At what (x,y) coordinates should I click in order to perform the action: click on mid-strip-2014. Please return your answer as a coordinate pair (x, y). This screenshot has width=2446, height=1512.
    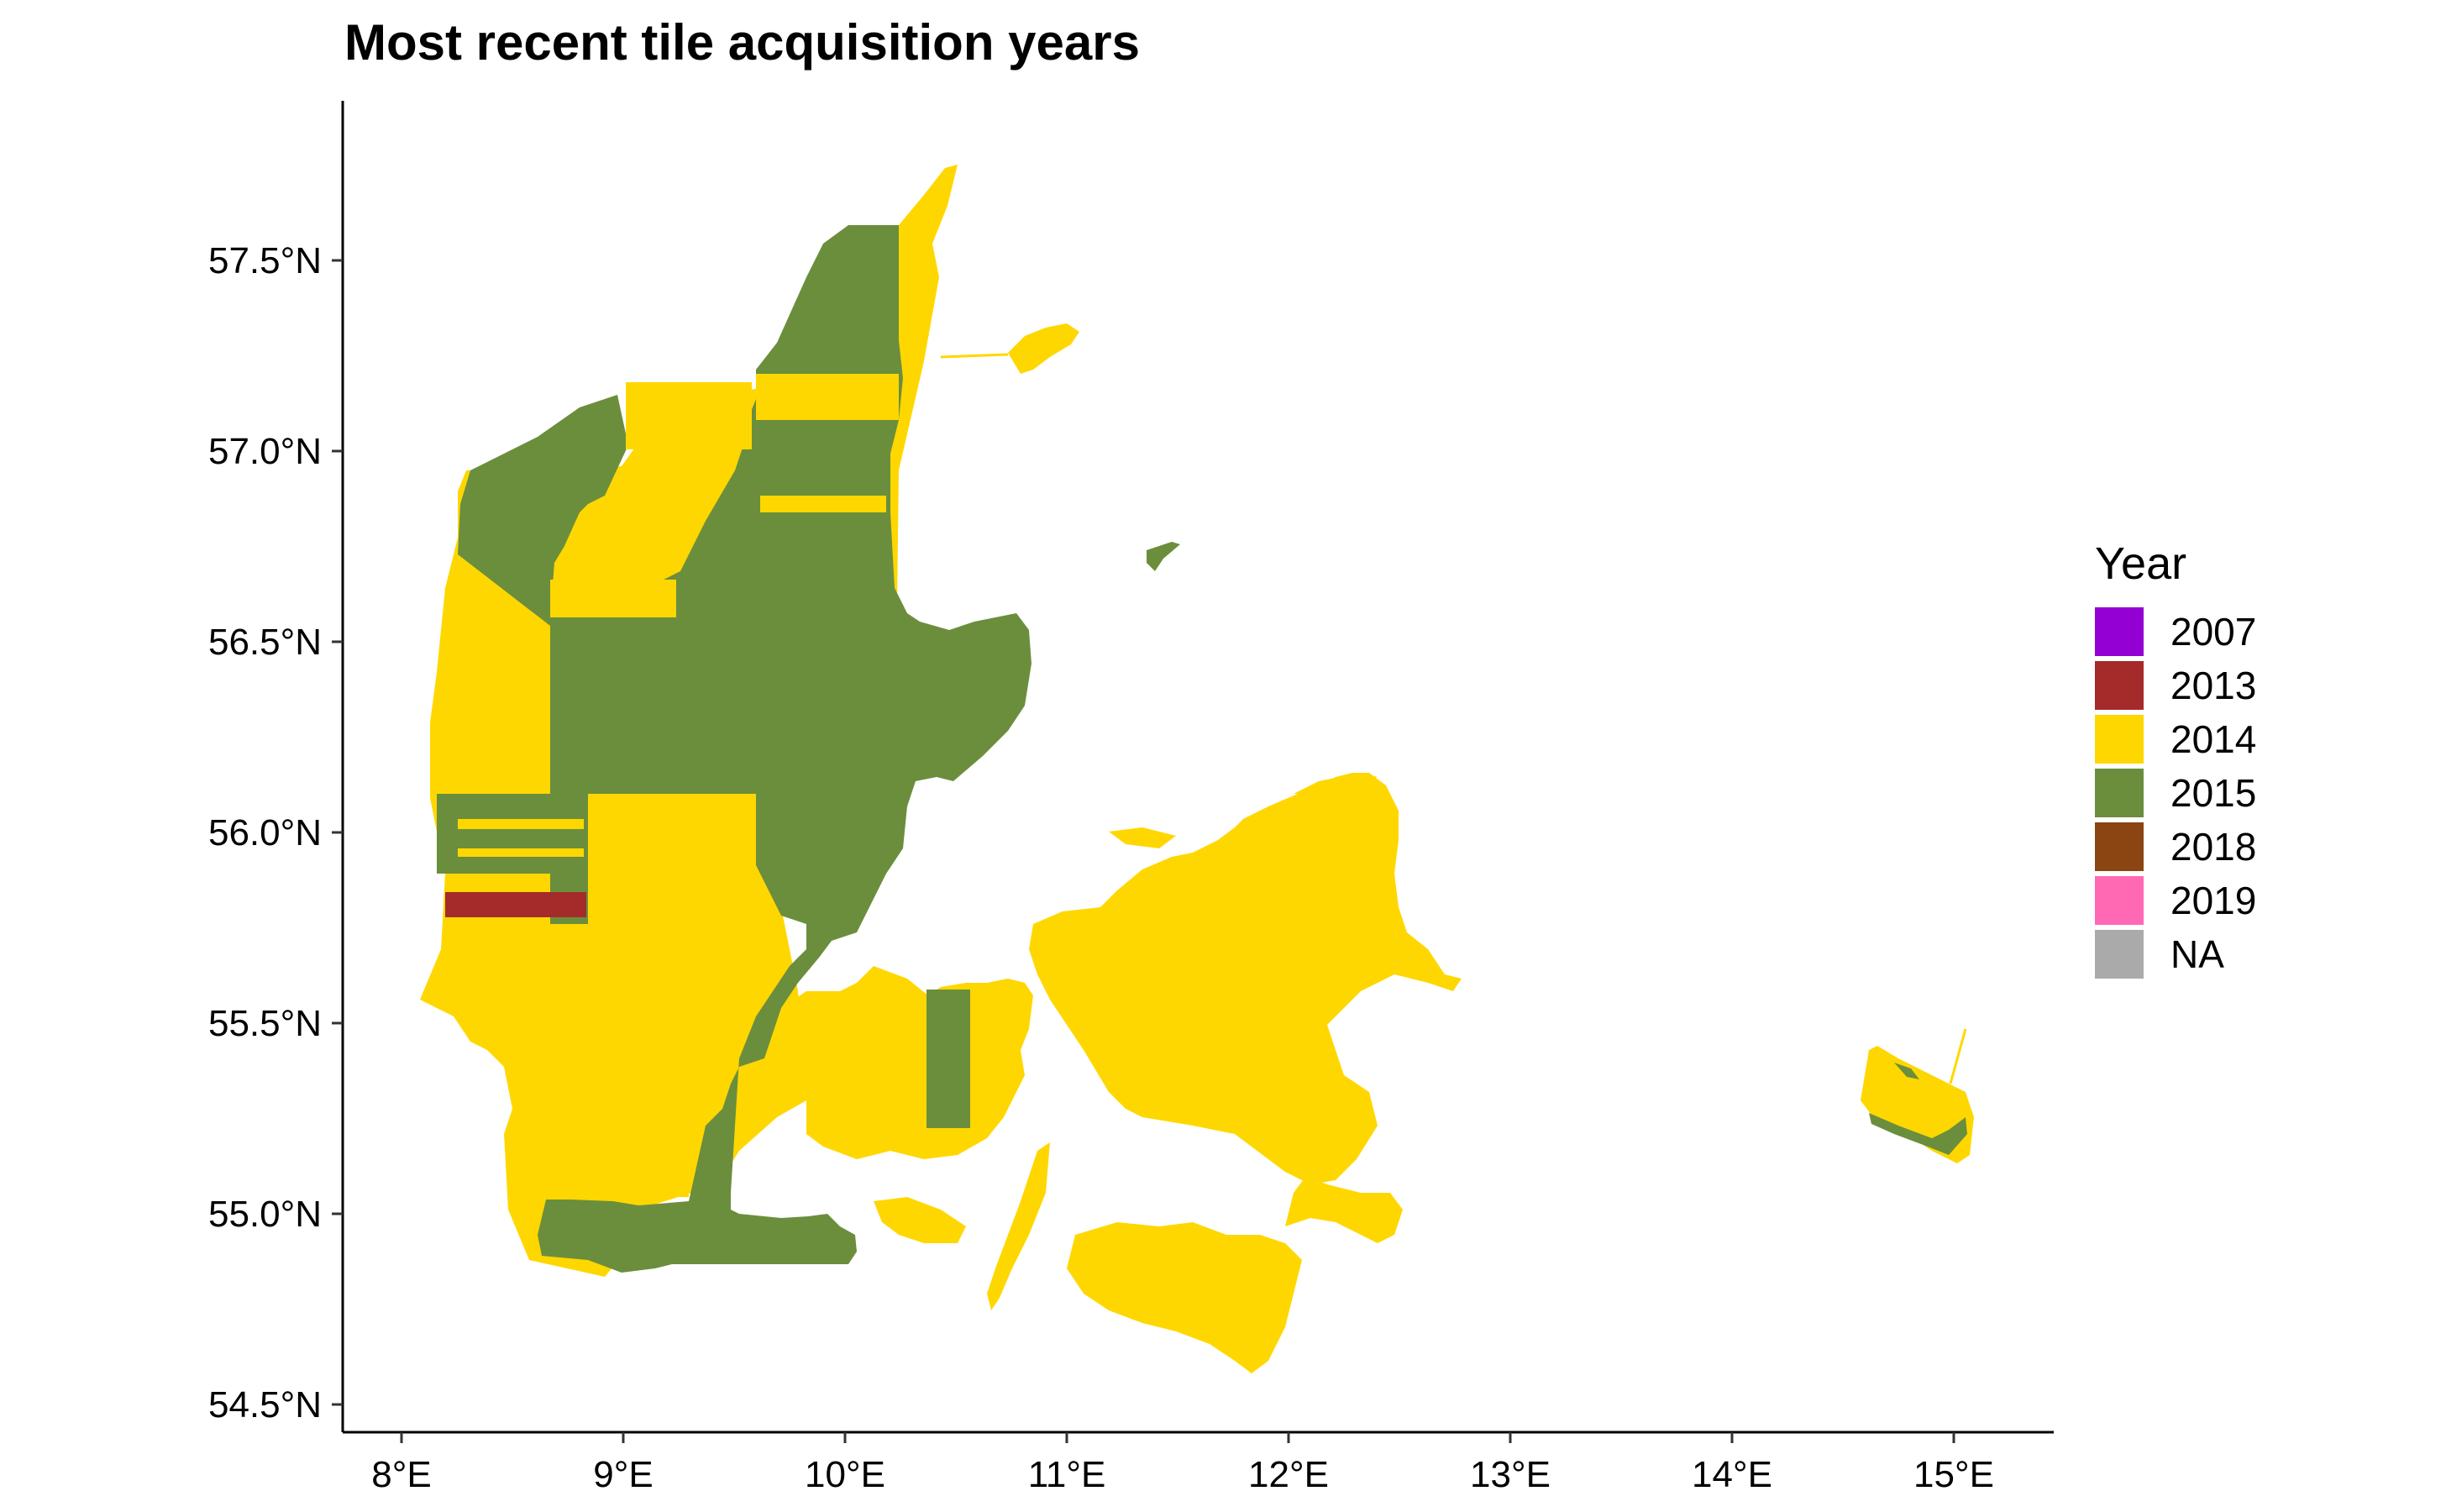
    Looking at the image, I should click on (823, 504).